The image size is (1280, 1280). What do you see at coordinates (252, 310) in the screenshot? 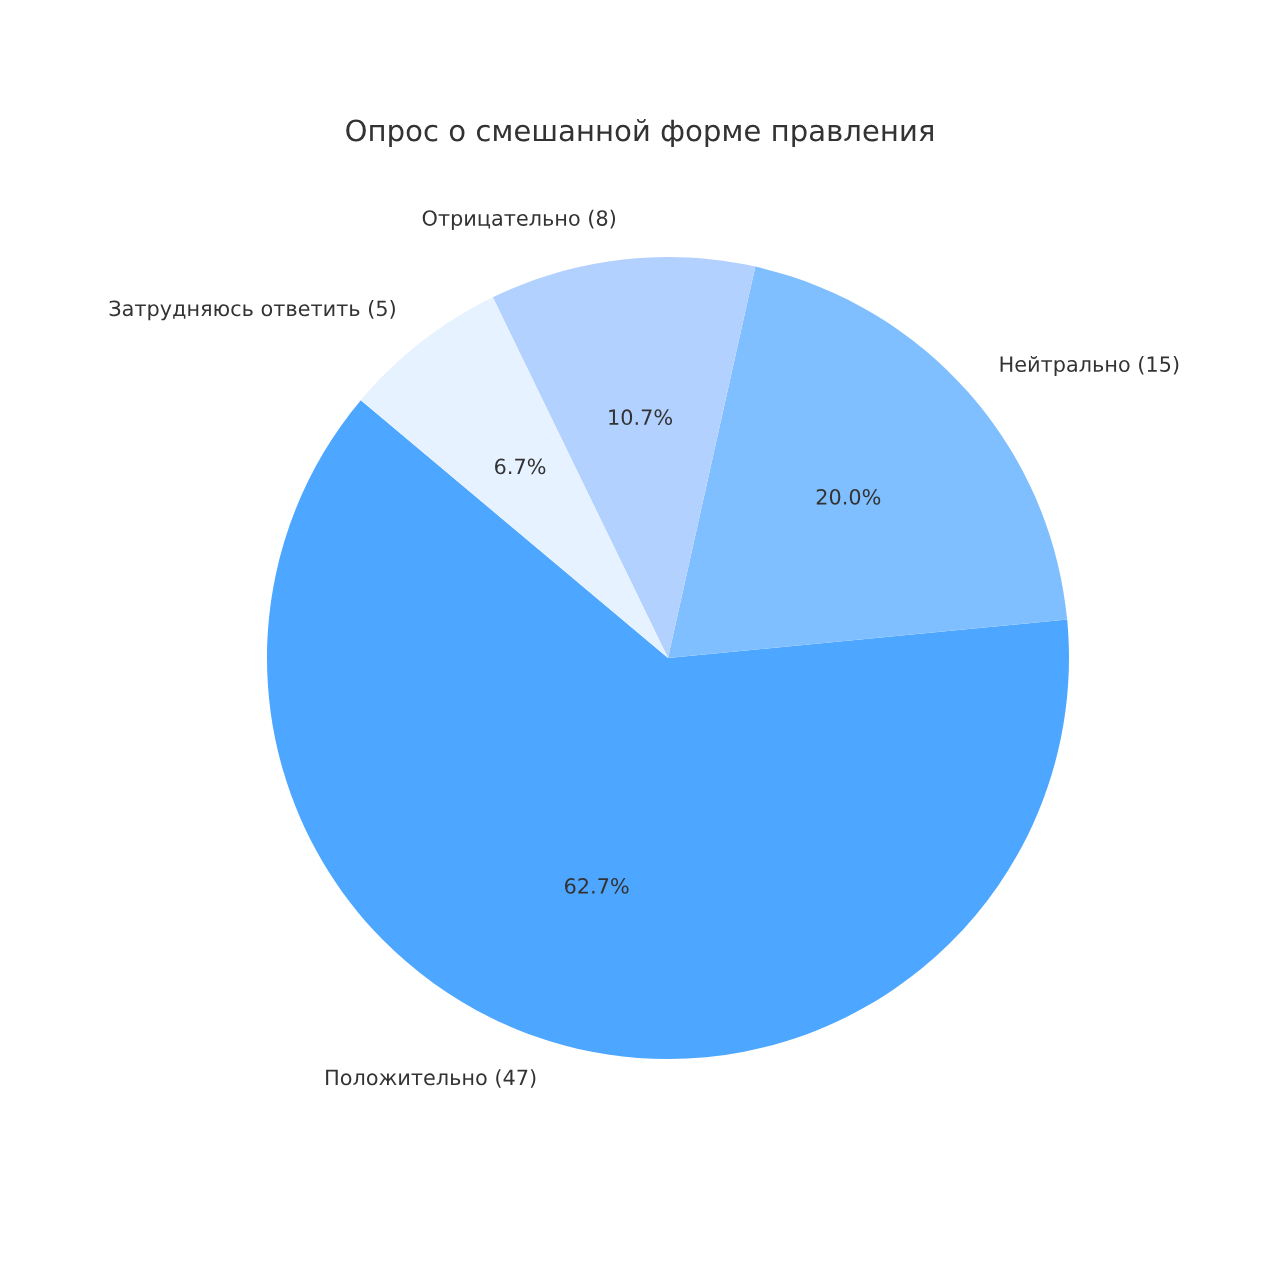
I see `slice-label: Затрудняюсь ответить (5)` at bounding box center [252, 310].